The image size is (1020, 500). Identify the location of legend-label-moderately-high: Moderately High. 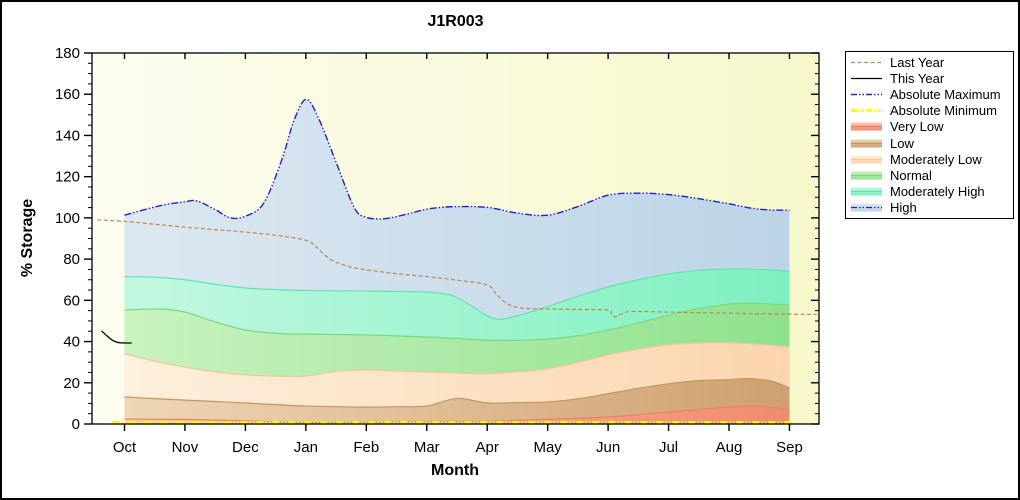
(937, 192).